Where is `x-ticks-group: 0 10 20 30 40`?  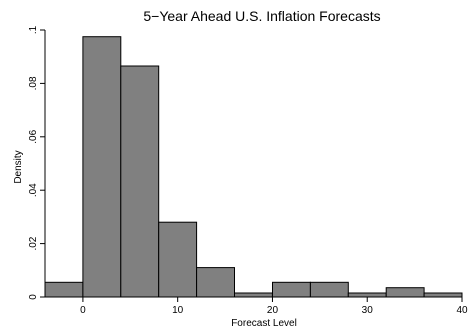
x-ticks-group: 0 10 20 30 40 is located at coordinates (274, 306).